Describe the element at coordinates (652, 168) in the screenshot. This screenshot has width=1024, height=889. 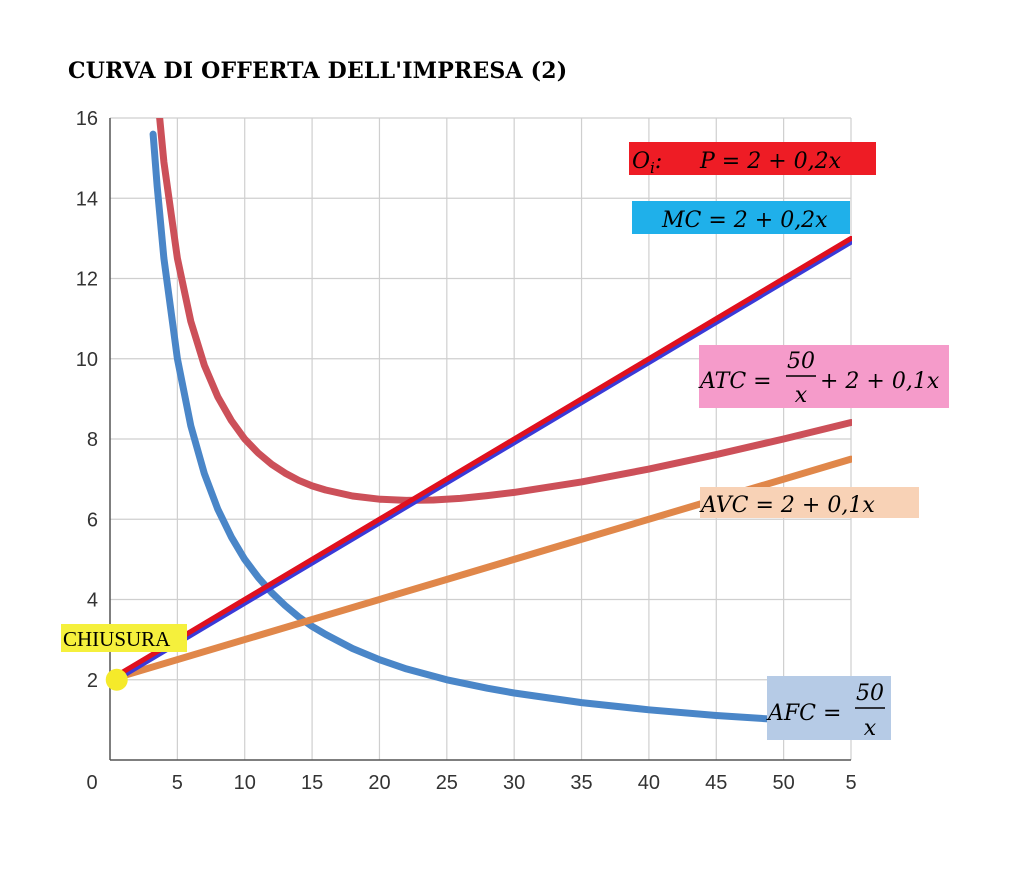
I see `label-oi-sub: i` at that location.